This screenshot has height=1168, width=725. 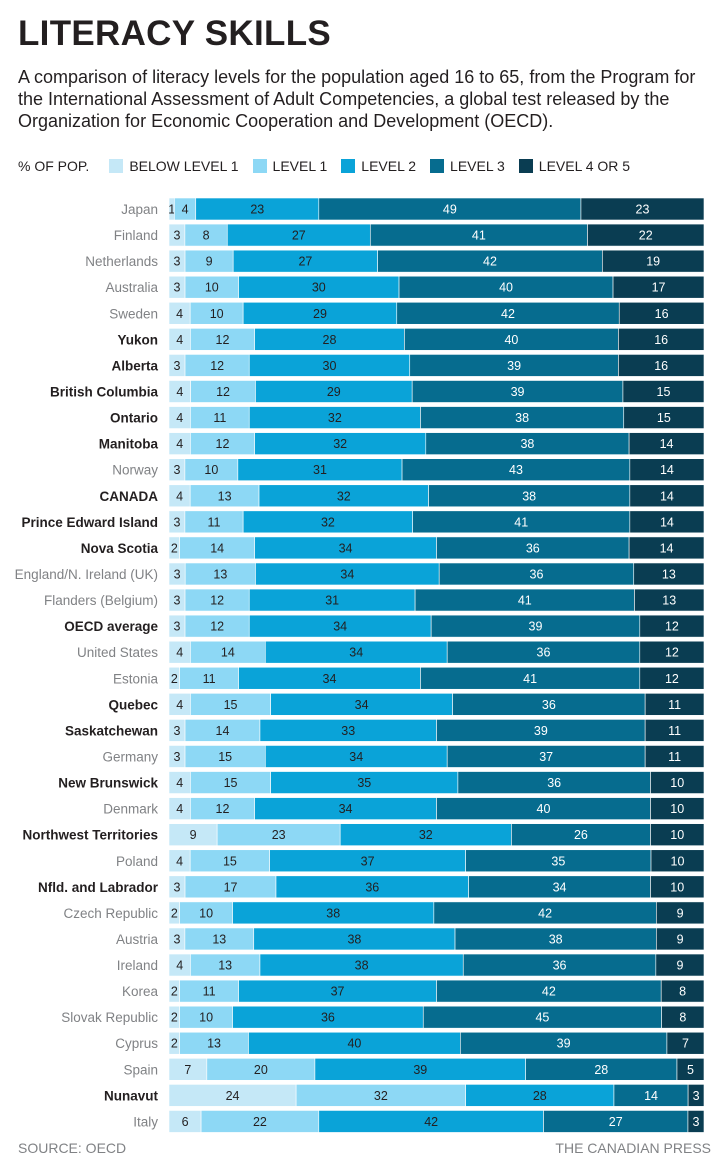 I want to click on bar-value-label: 28, so click(x=540, y=1096).